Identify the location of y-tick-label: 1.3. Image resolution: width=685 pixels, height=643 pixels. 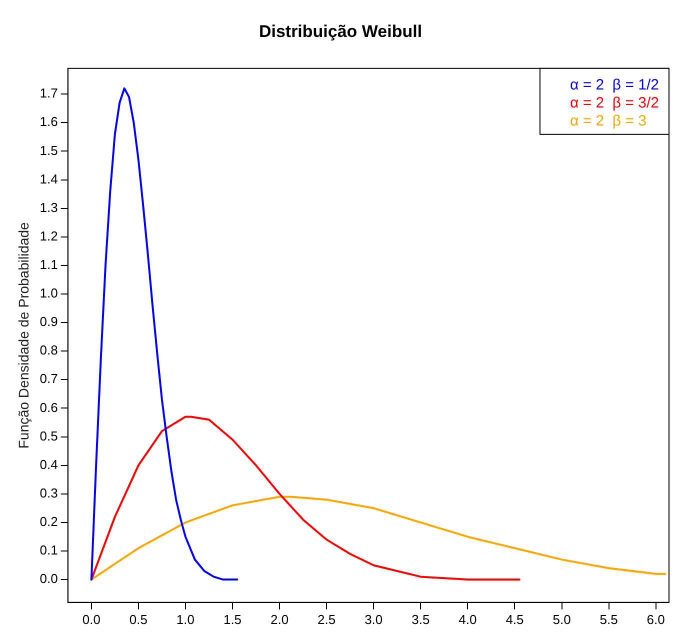
(49, 207).